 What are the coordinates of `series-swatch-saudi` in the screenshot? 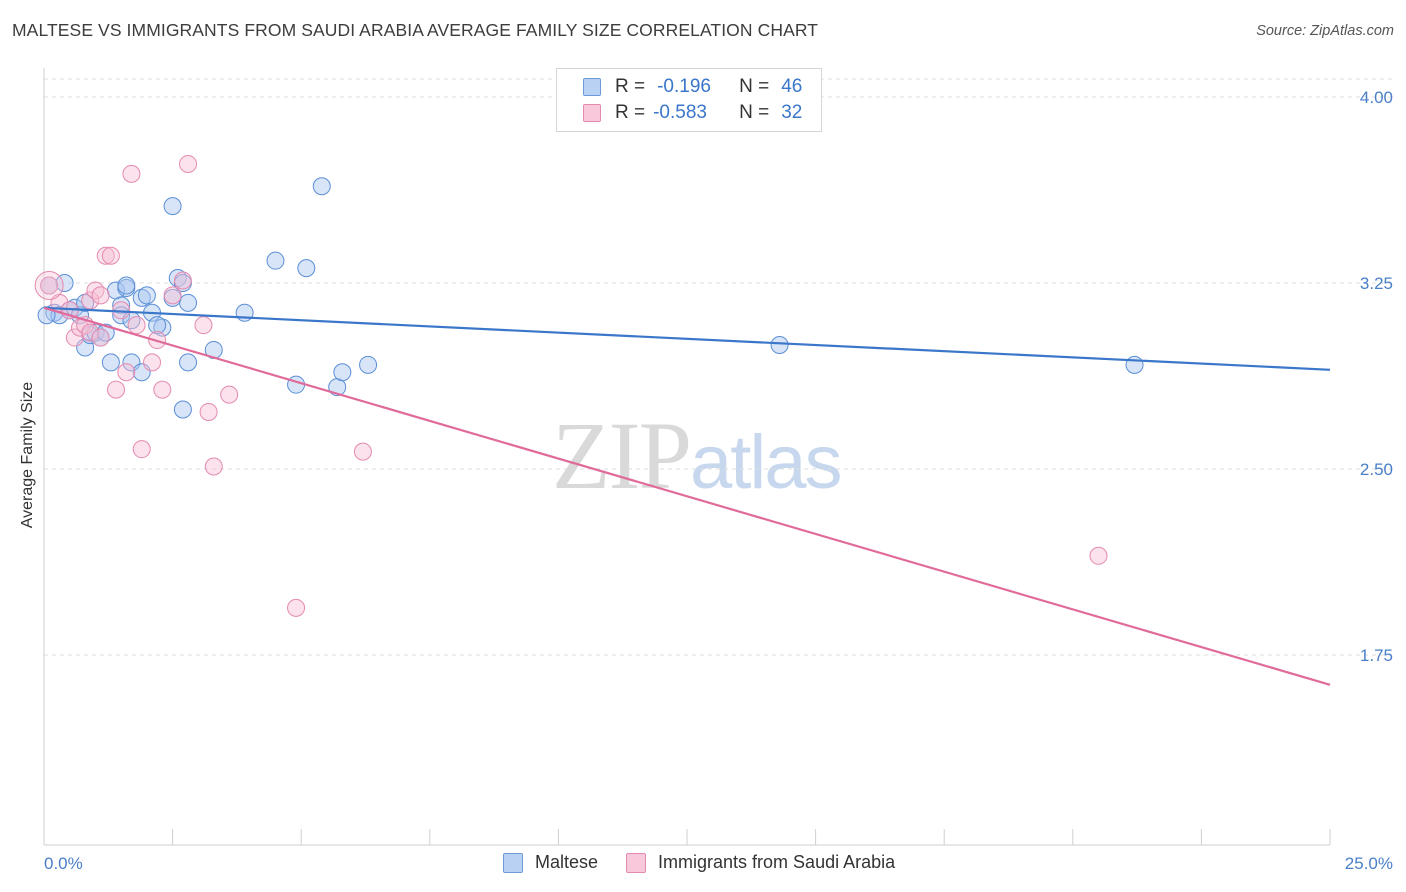 It's located at (636, 862).